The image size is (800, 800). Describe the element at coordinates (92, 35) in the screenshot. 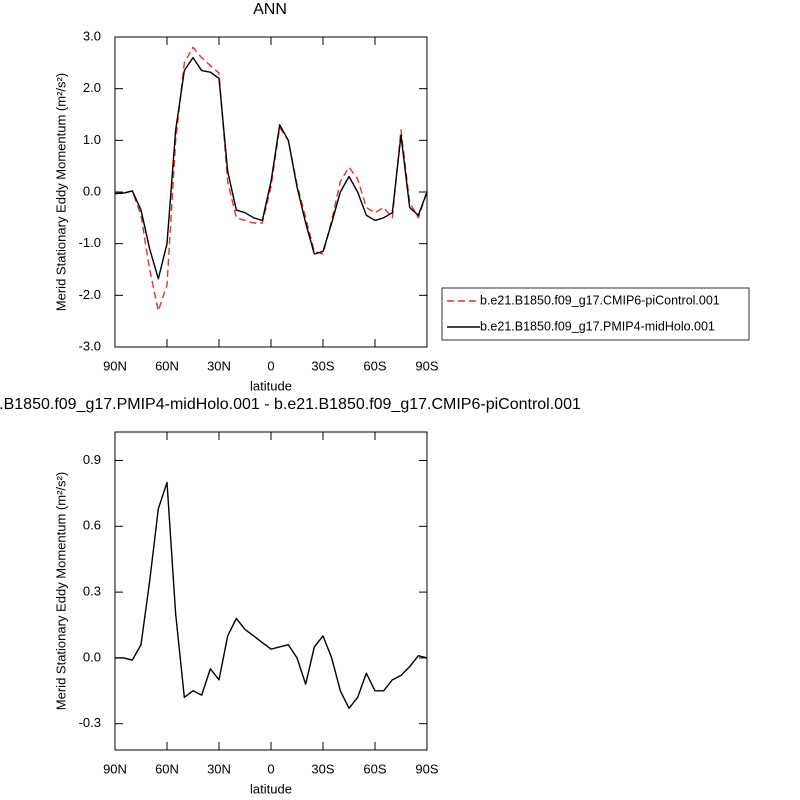

I see `y-tick-label: 3.0` at that location.